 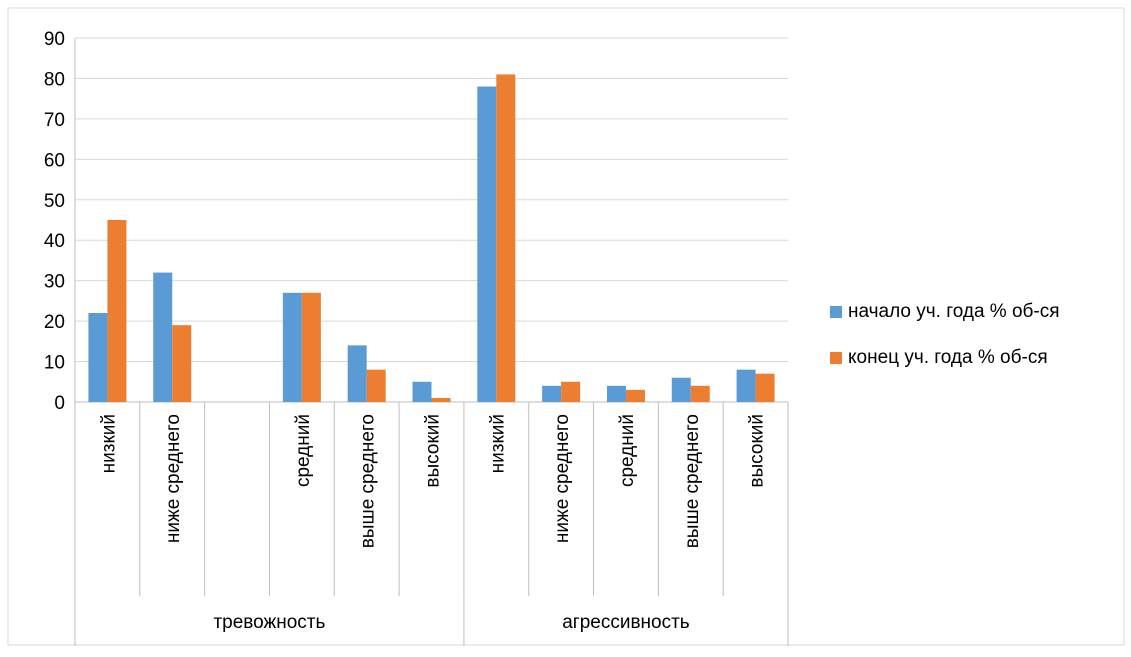 I want to click on y-tick-label: 10, so click(x=54, y=363).